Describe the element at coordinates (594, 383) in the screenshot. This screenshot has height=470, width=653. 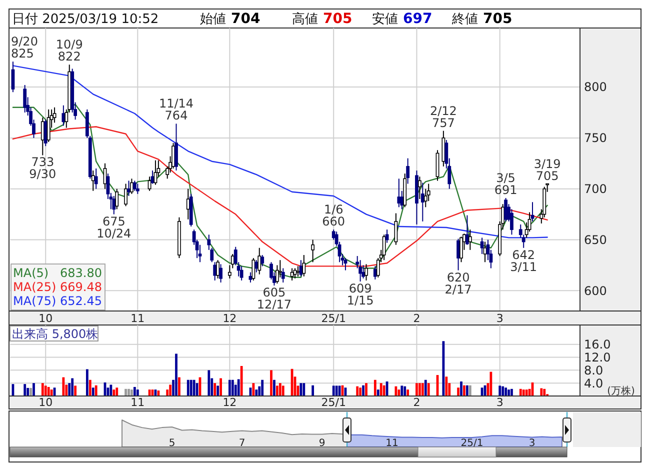
I see `y-tick-label: 4.0` at that location.